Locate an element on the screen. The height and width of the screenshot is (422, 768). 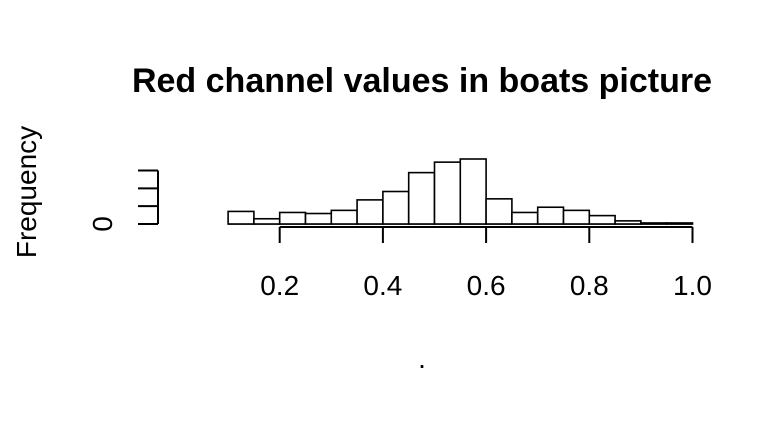
x-axis-label: . is located at coordinates (422, 358).